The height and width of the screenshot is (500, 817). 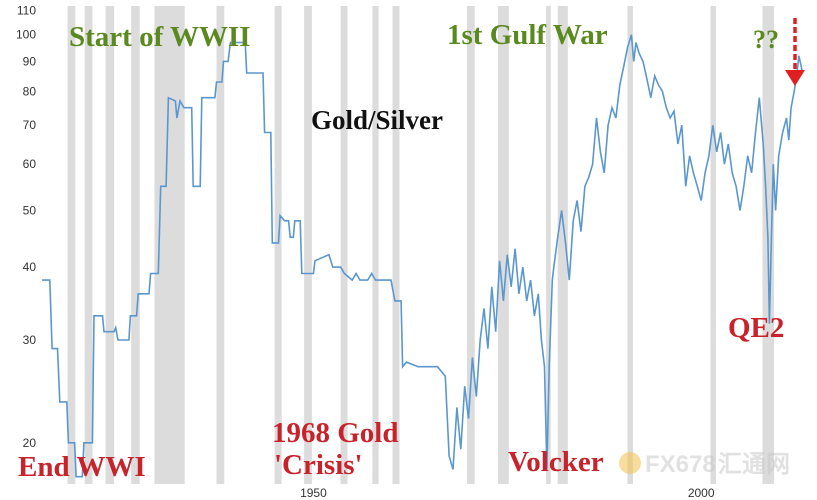 What do you see at coordinates (30, 125) in the screenshot?
I see `y-tick-label: 70` at bounding box center [30, 125].